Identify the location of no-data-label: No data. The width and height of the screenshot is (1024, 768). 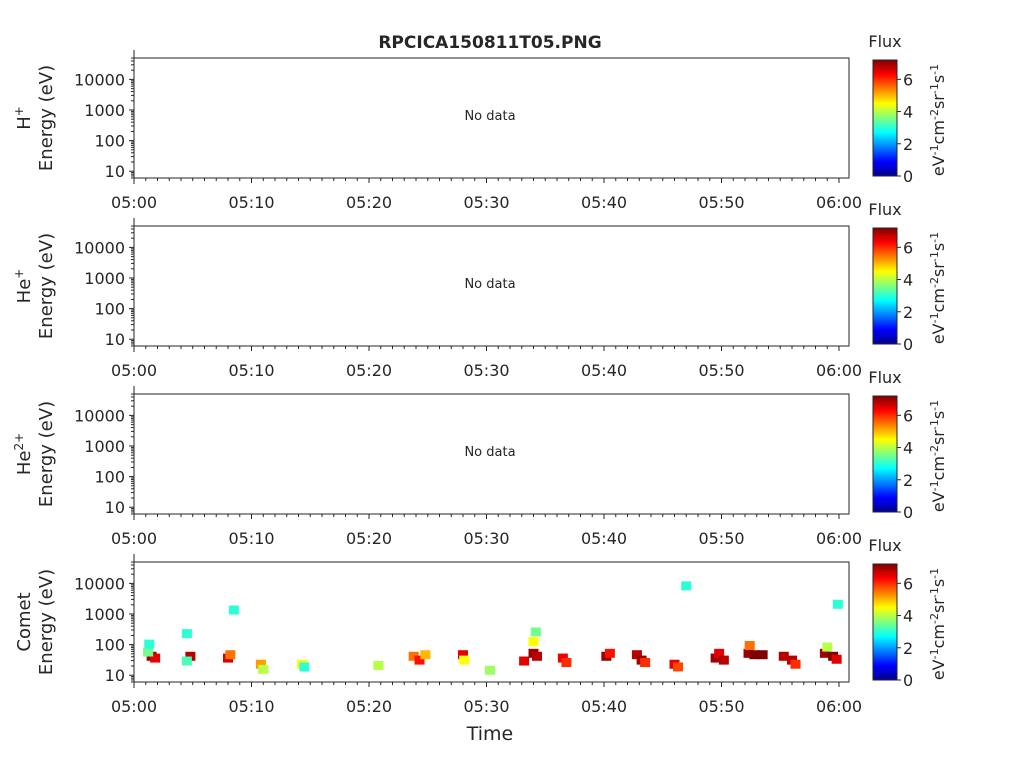
(489, 452).